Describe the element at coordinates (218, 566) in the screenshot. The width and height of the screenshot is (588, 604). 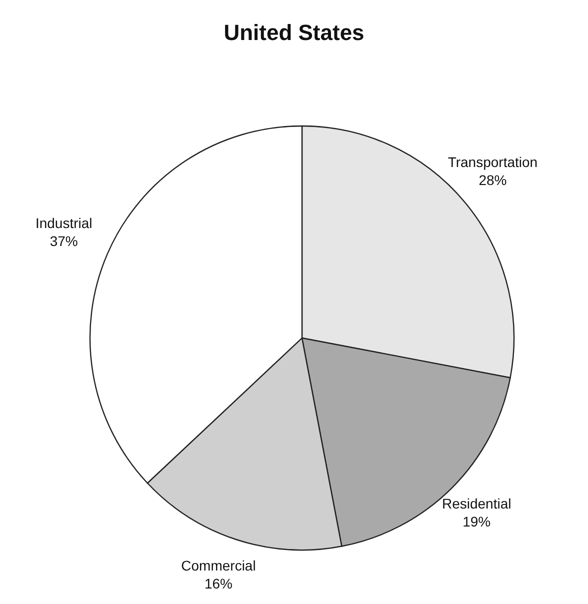
I see `slice-label: Commercial` at that location.